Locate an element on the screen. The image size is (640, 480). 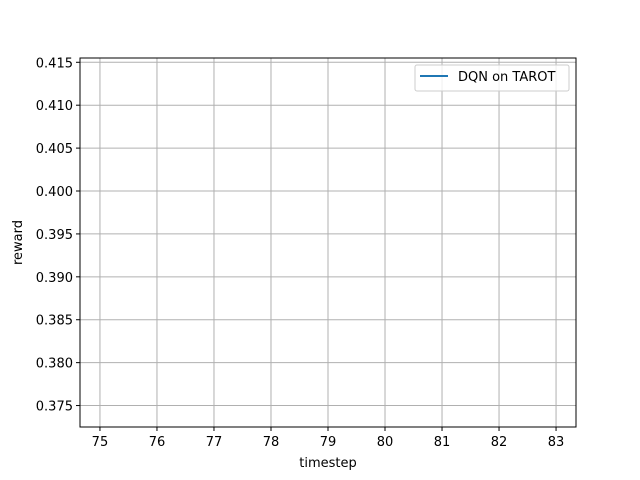
y-tick-label: 0.415 is located at coordinates (54, 63).